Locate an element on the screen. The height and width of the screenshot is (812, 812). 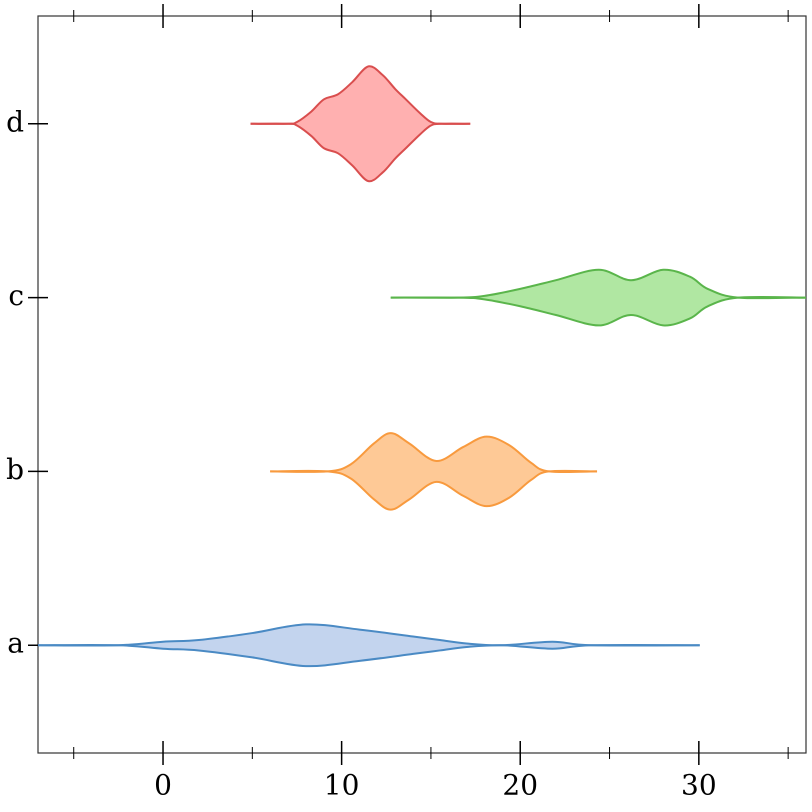
x-tick-label: 30 is located at coordinates (699, 785).